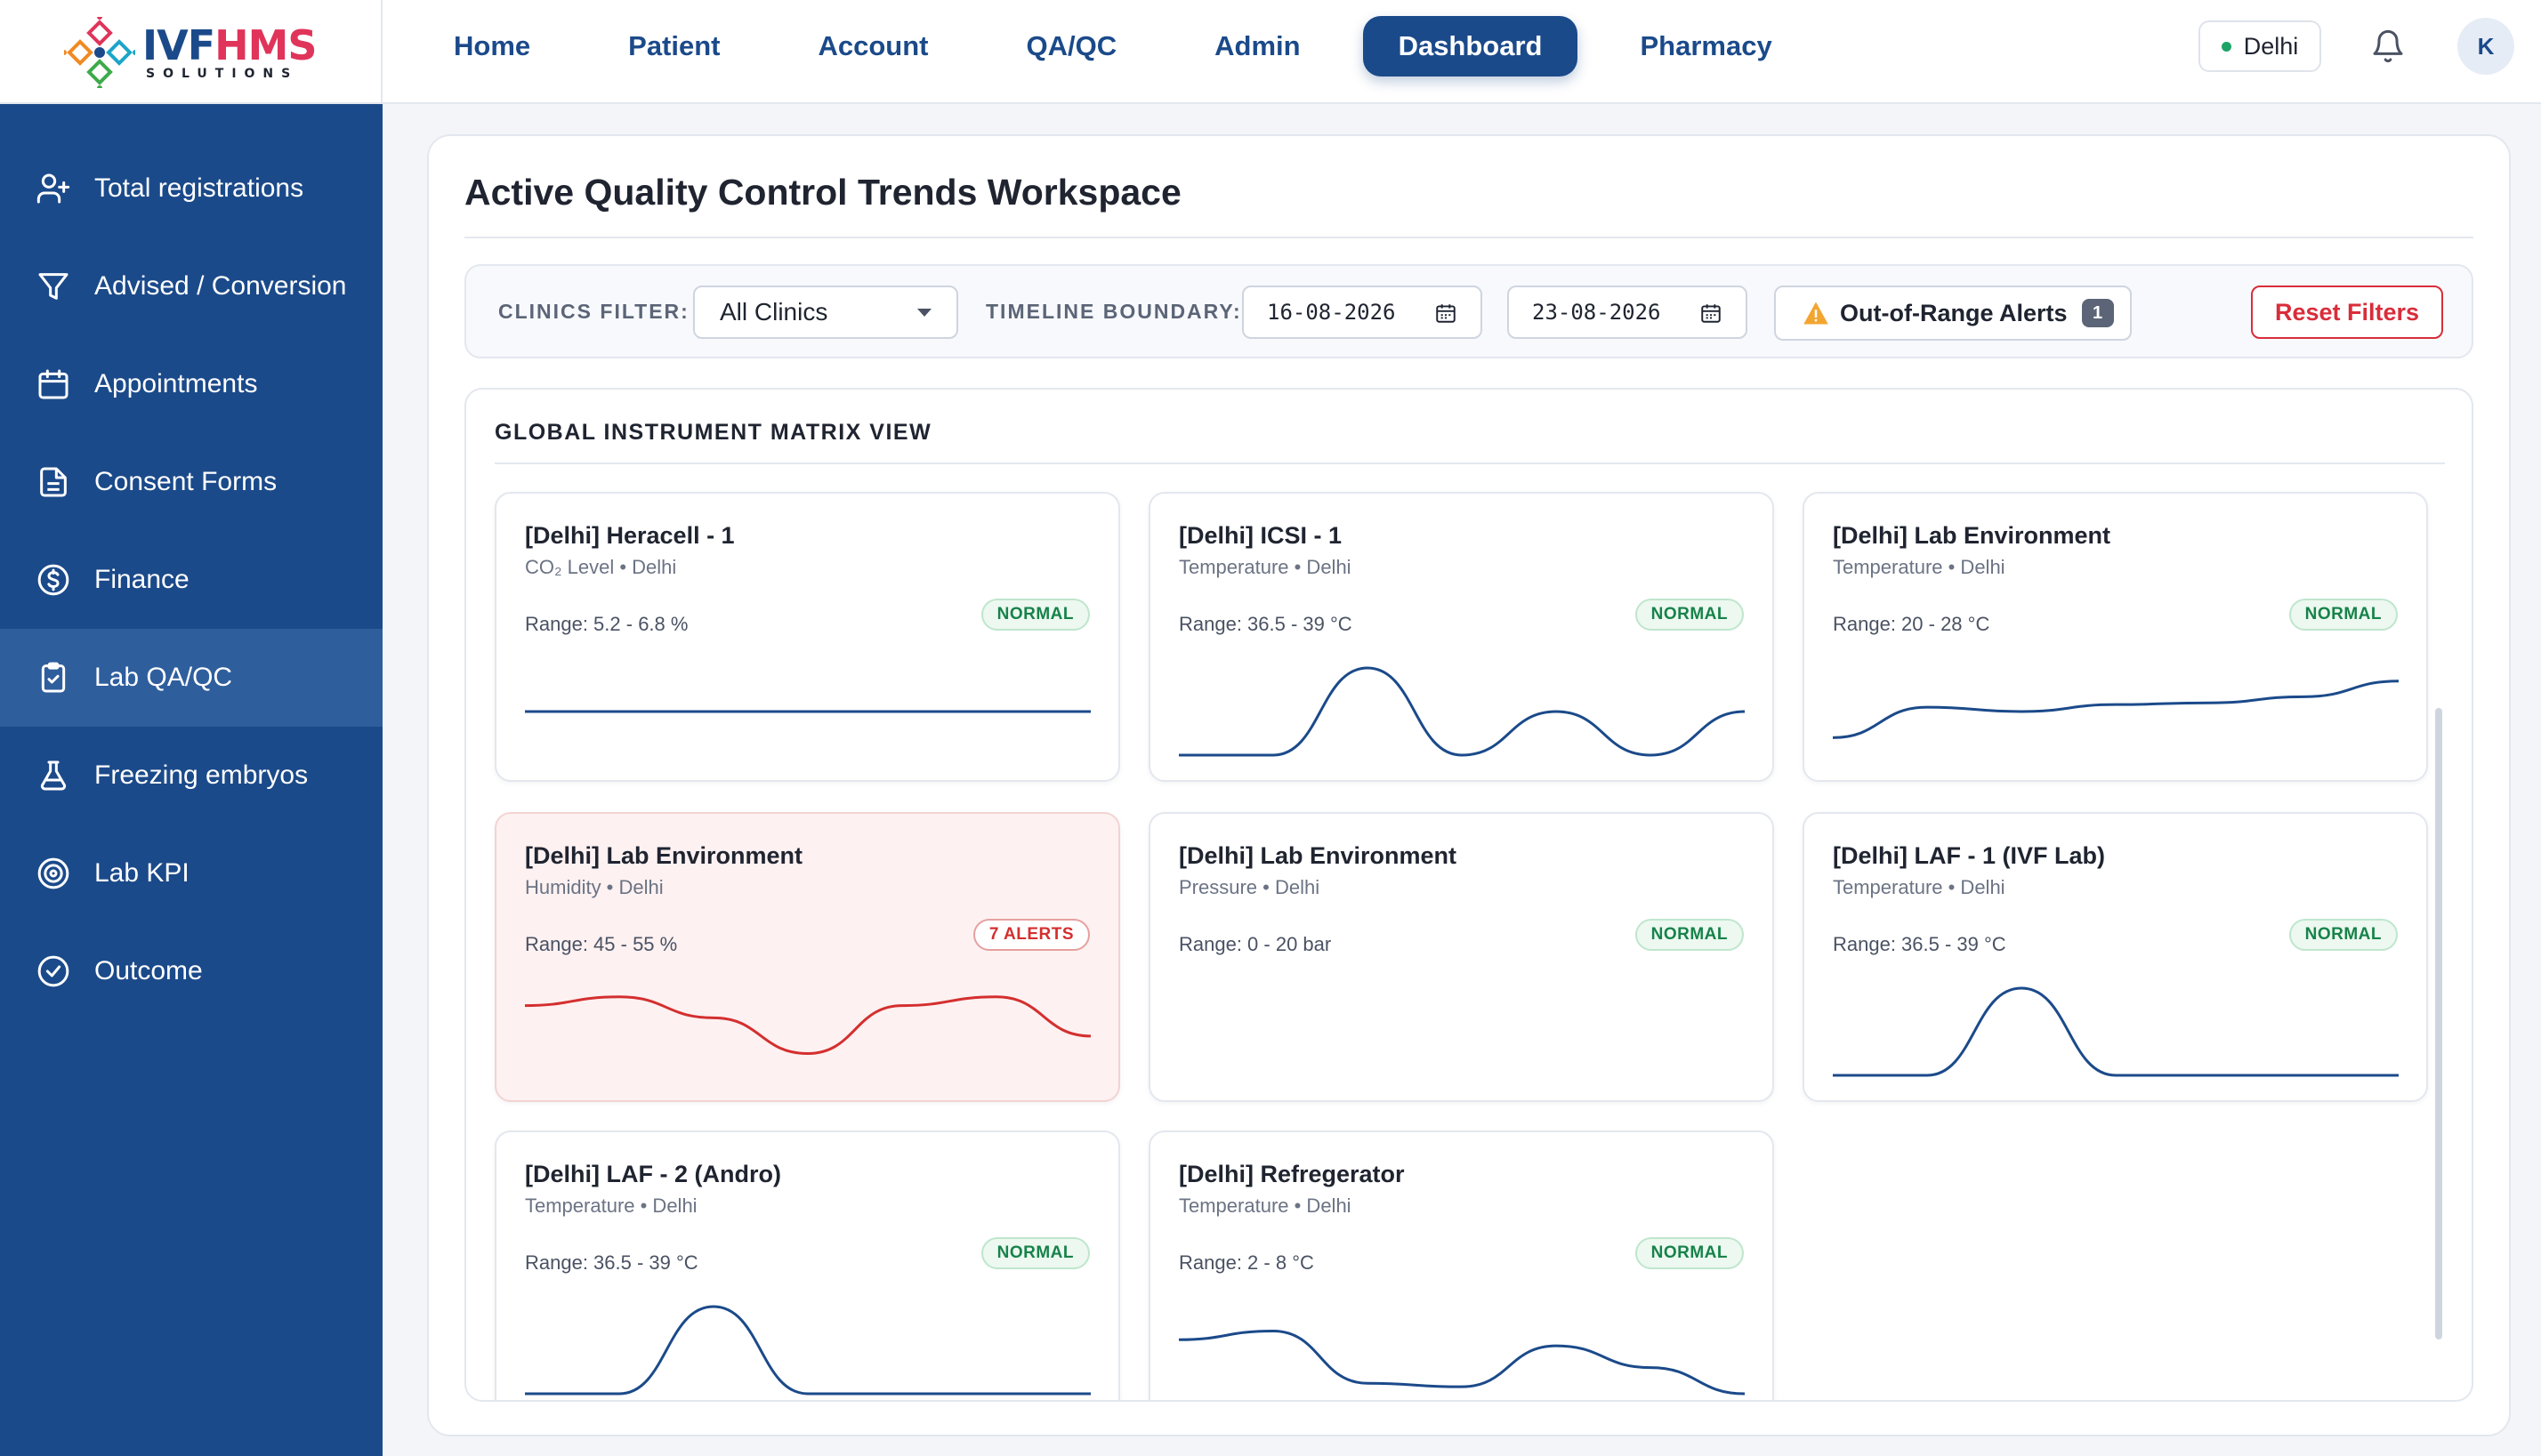 The image size is (2541, 1456). I want to click on sidebar-item-advised-conversion: Advised / Conversion, so click(191, 286).